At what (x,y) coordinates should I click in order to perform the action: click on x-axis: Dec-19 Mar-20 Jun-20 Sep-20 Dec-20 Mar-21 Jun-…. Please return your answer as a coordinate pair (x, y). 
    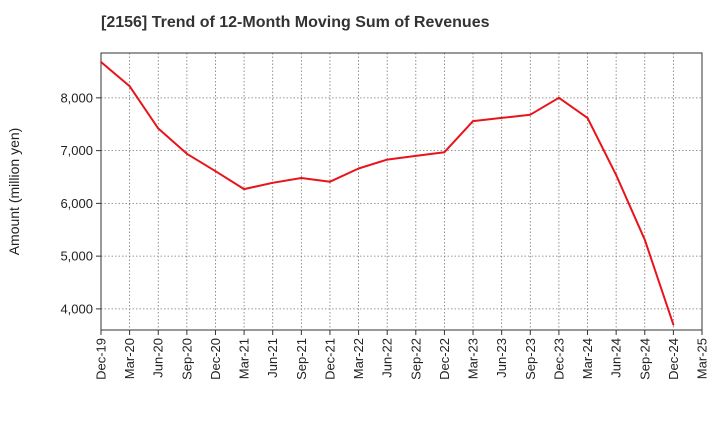
    Looking at the image, I should click on (402, 355).